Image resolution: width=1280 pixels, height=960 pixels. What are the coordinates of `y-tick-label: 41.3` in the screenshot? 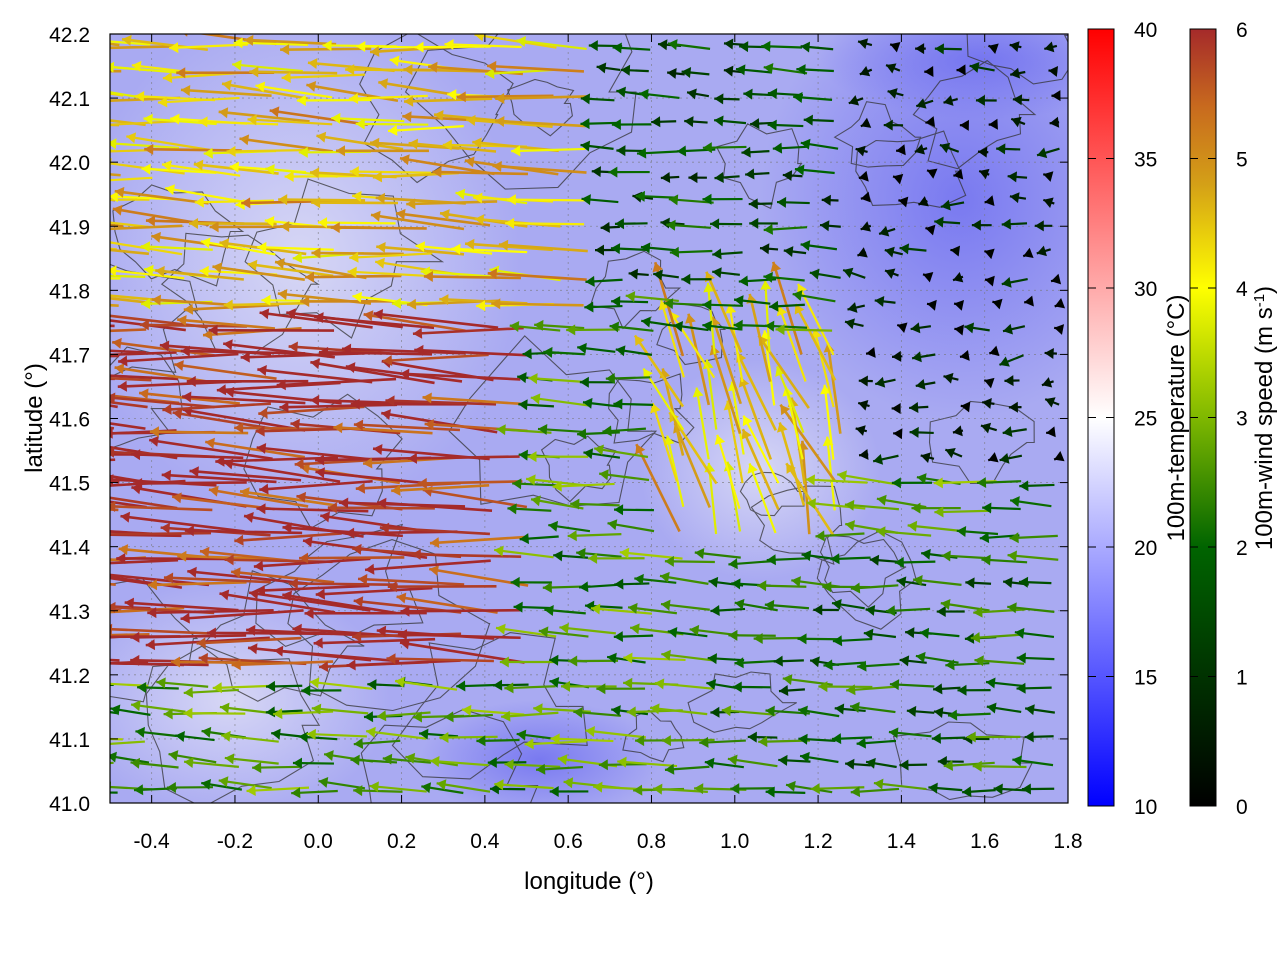 It's located at (69, 612).